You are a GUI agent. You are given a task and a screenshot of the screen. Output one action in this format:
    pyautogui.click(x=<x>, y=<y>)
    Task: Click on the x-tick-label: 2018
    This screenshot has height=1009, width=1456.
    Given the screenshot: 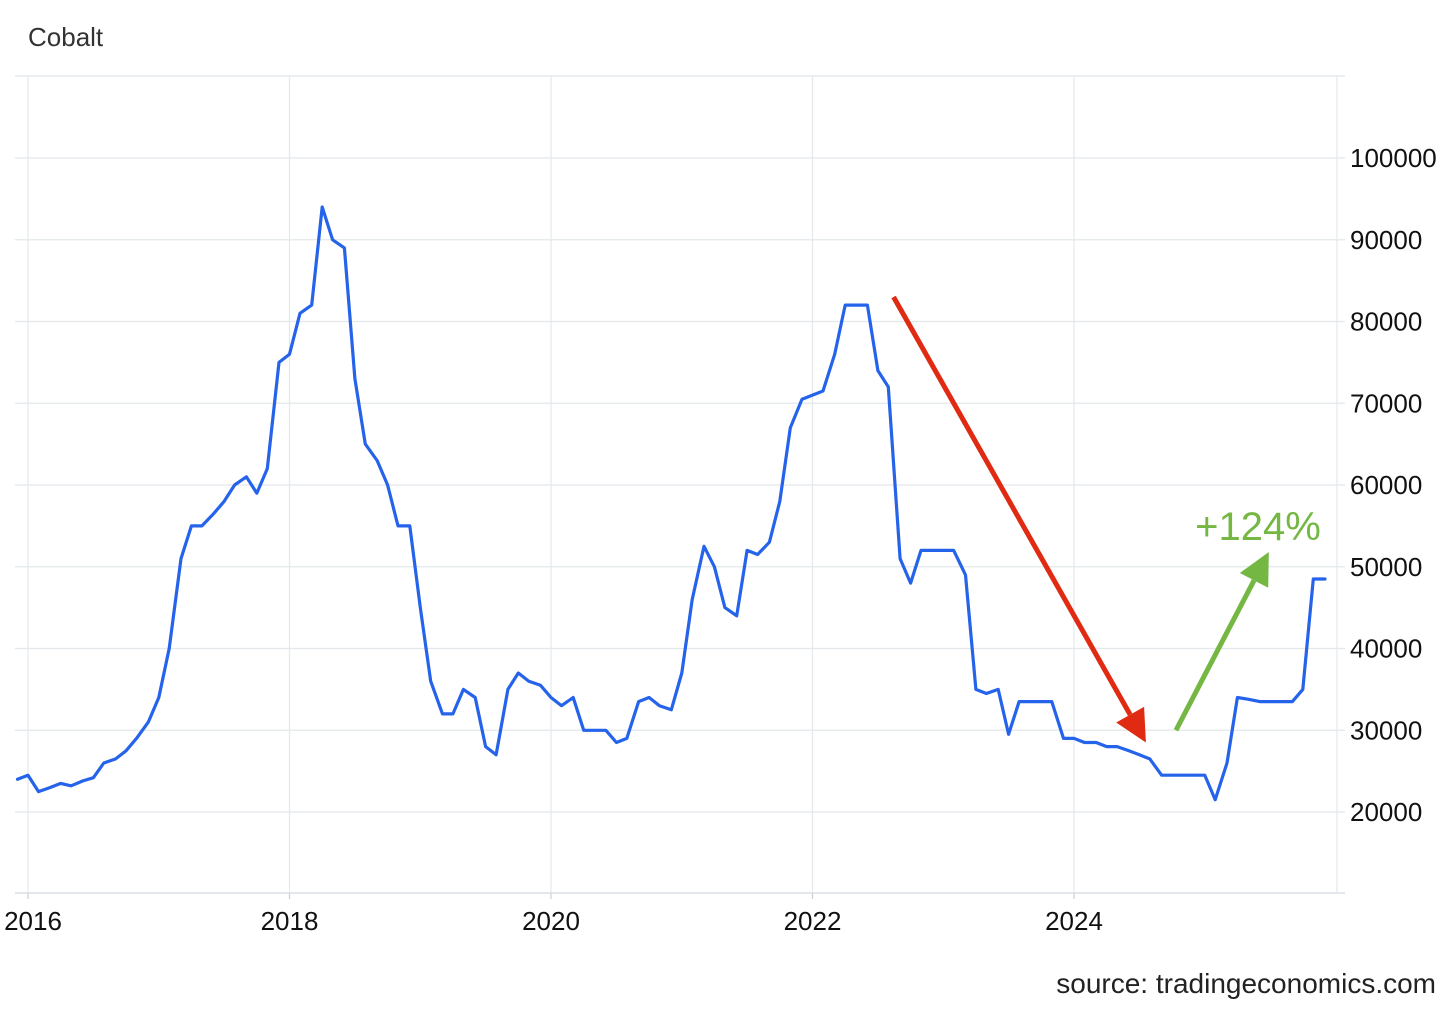 What is the action you would take?
    pyautogui.click(x=290, y=921)
    